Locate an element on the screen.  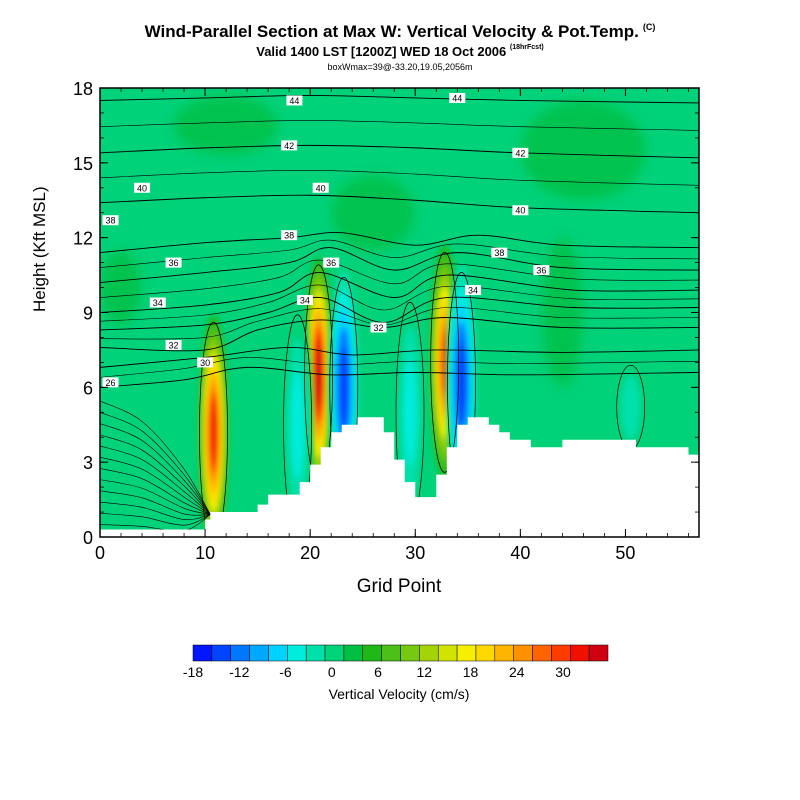
x-tick-label: 30 is located at coordinates (415, 553).